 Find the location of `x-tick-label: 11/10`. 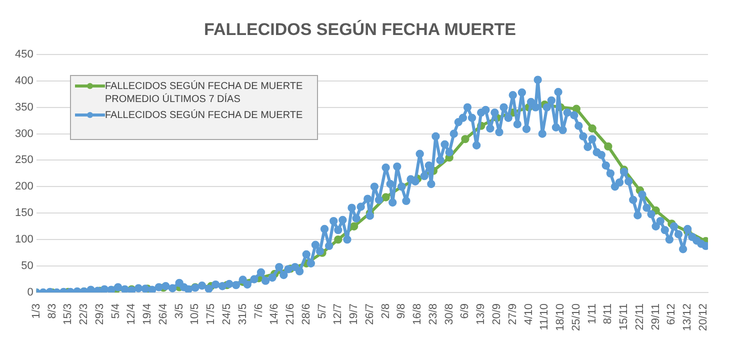

x-tick-label: 11/10 is located at coordinates (544, 316).